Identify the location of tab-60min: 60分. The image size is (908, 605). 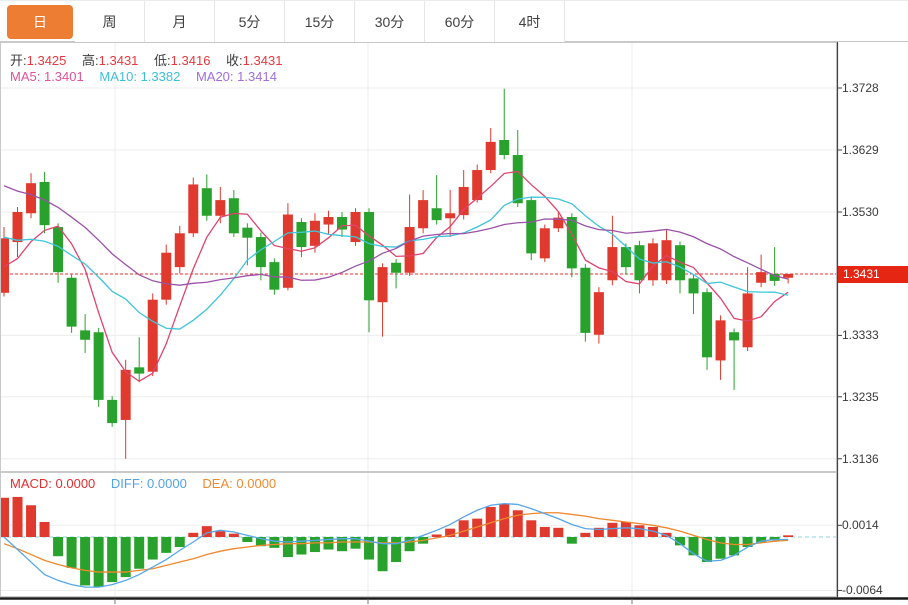
(460, 21).